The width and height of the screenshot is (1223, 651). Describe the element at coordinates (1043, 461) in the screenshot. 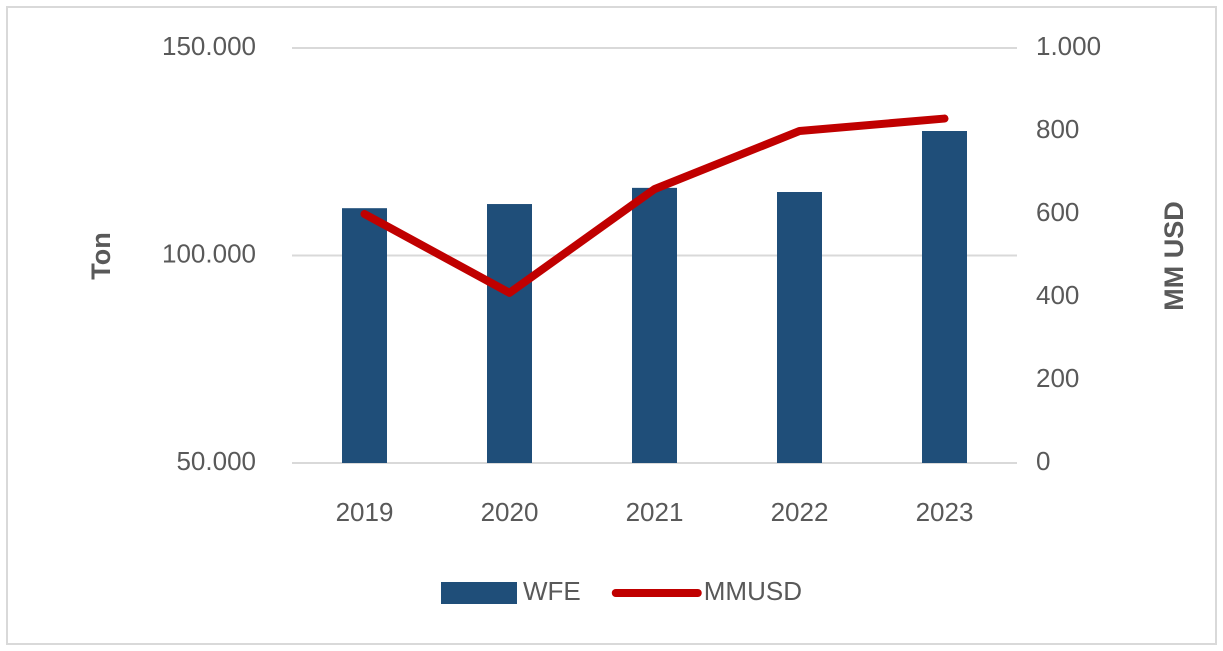

I see `y2-tick-label: 0` at that location.